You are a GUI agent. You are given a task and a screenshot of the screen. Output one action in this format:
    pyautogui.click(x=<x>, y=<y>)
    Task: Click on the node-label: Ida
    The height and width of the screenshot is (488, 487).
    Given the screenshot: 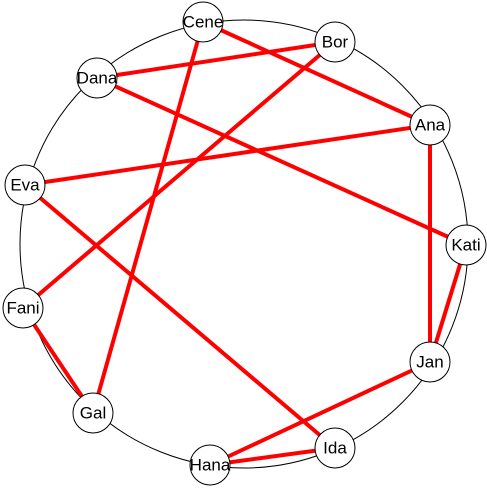 What is the action you would take?
    pyautogui.click(x=335, y=448)
    